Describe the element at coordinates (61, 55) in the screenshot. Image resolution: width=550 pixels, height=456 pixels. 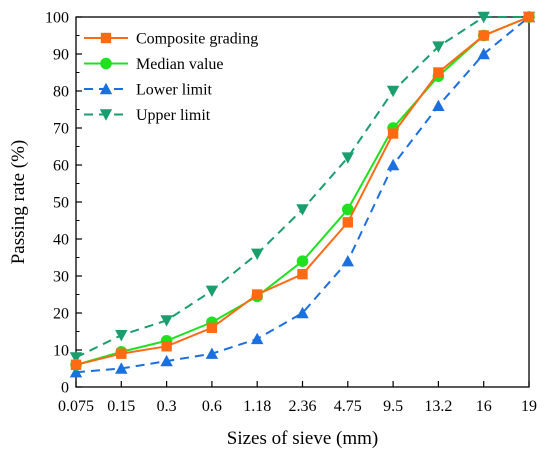
I see `y-tick-label: 90` at that location.